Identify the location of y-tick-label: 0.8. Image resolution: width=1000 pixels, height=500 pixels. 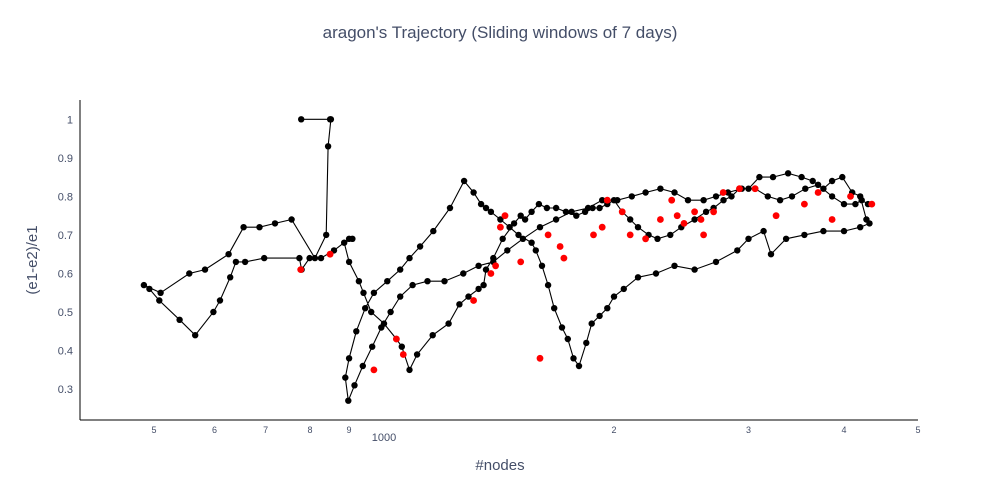
(65, 197).